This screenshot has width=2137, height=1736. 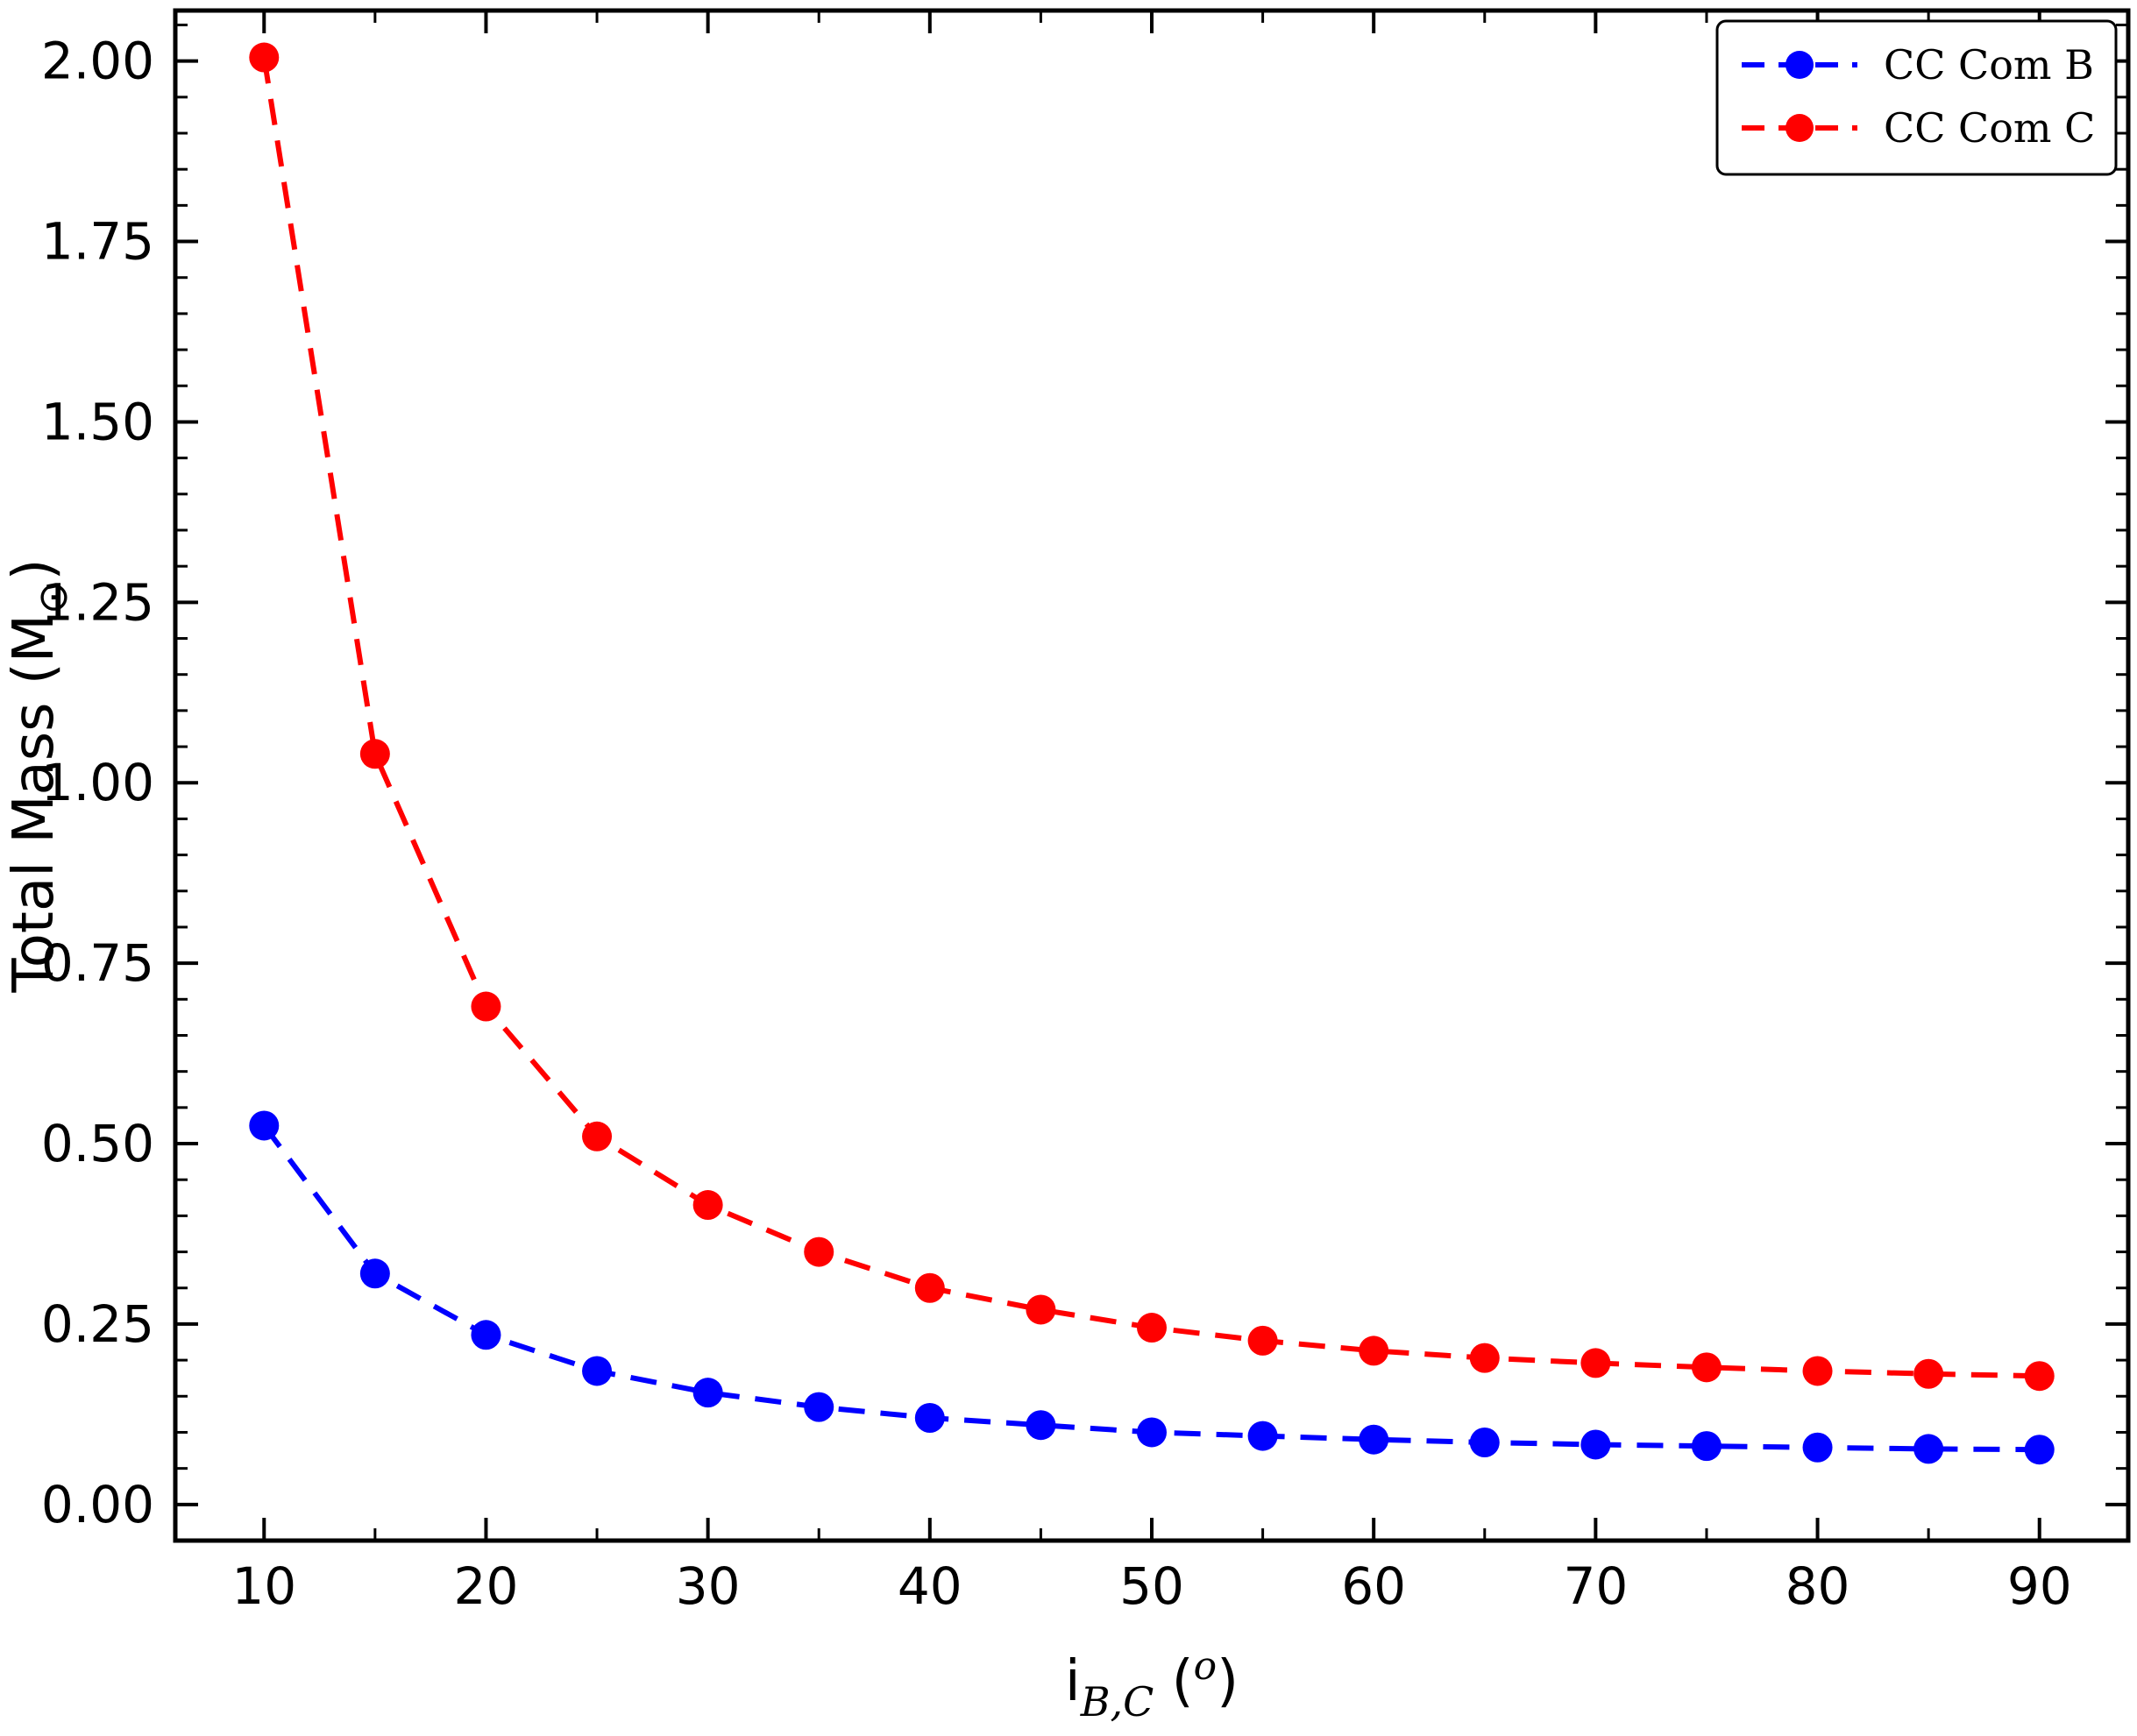 What do you see at coordinates (97, 421) in the screenshot?
I see `y-tick-label: 1.50` at bounding box center [97, 421].